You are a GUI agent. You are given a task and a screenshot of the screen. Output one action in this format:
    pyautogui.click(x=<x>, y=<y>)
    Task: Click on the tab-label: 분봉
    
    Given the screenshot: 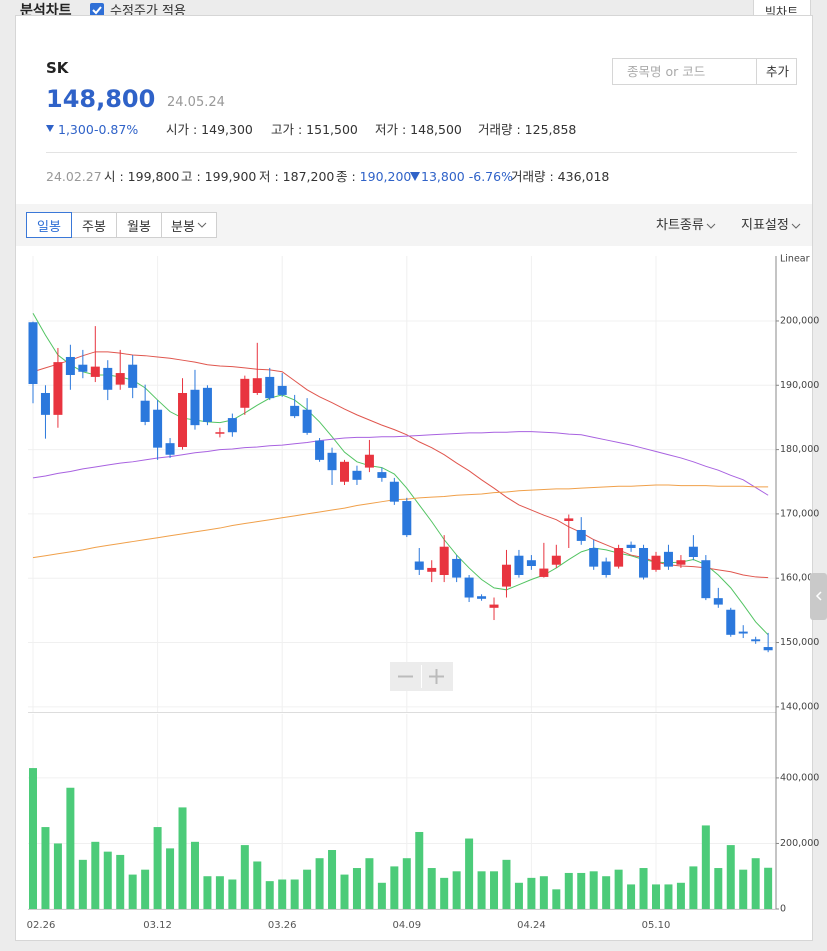 What is the action you would take?
    pyautogui.click(x=183, y=227)
    